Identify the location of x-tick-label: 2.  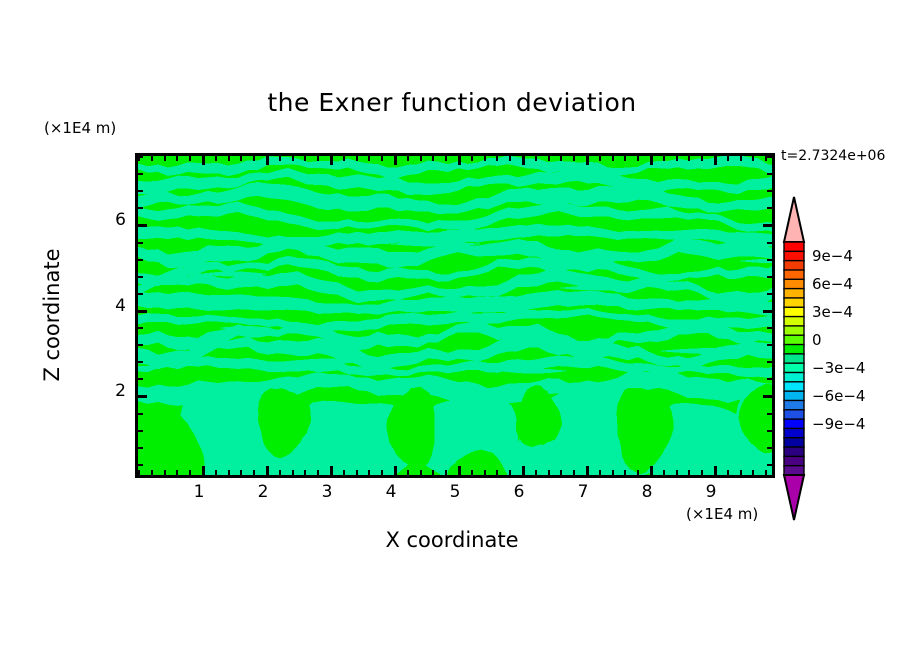
(263, 492).